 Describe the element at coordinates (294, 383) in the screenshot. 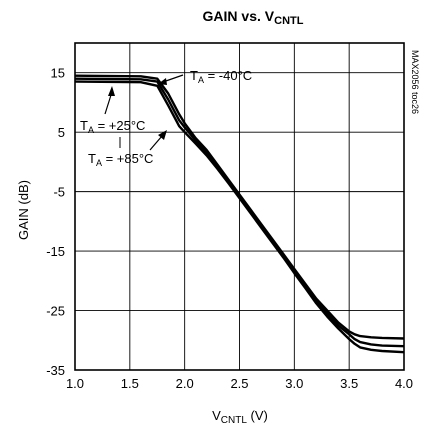

I see `x-tick-label-4: 3.0` at that location.